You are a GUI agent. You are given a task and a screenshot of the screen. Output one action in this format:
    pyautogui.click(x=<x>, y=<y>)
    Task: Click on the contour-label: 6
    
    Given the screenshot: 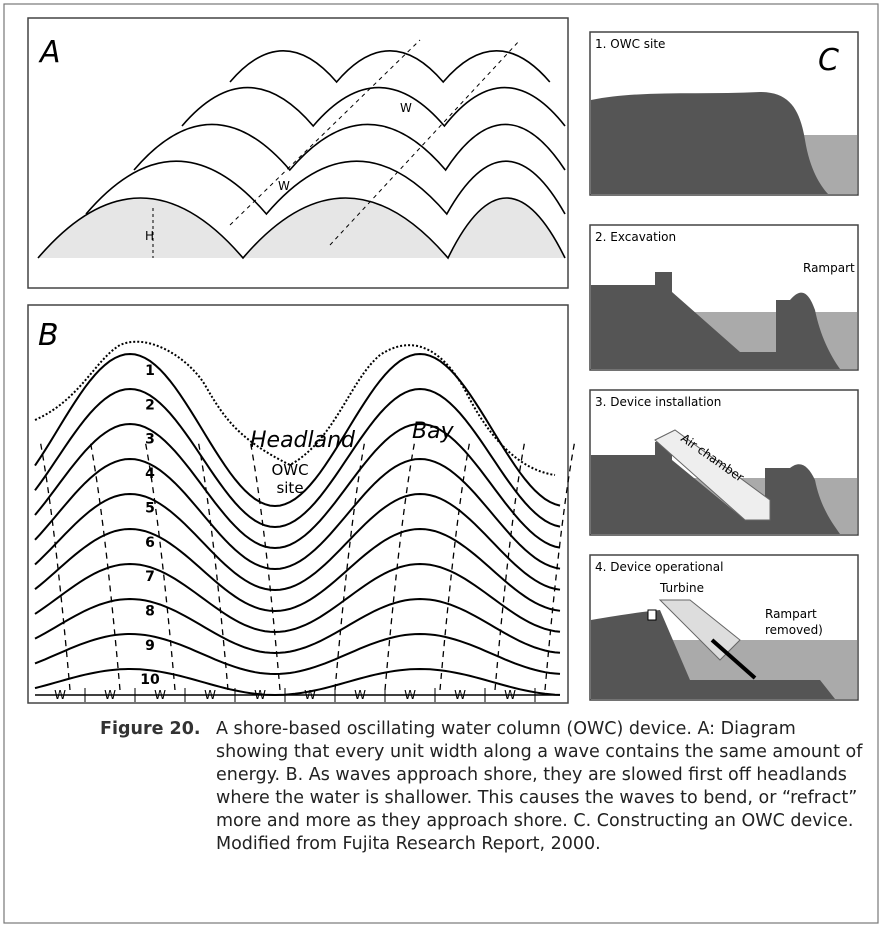 What is the action you would take?
    pyautogui.click(x=150, y=543)
    